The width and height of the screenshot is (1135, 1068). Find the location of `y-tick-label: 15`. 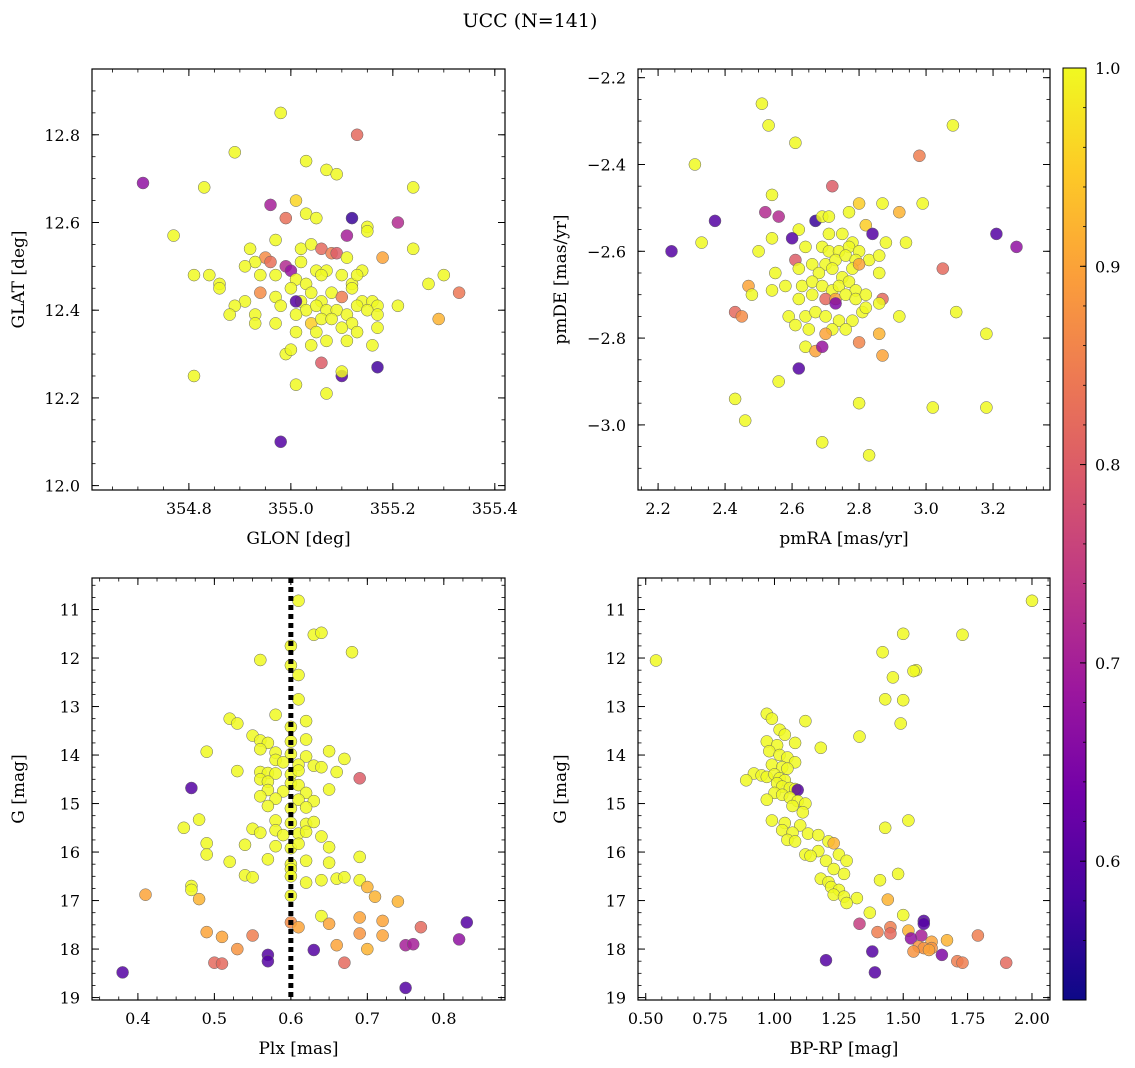

y-tick-label: 15 is located at coordinates (70, 804).